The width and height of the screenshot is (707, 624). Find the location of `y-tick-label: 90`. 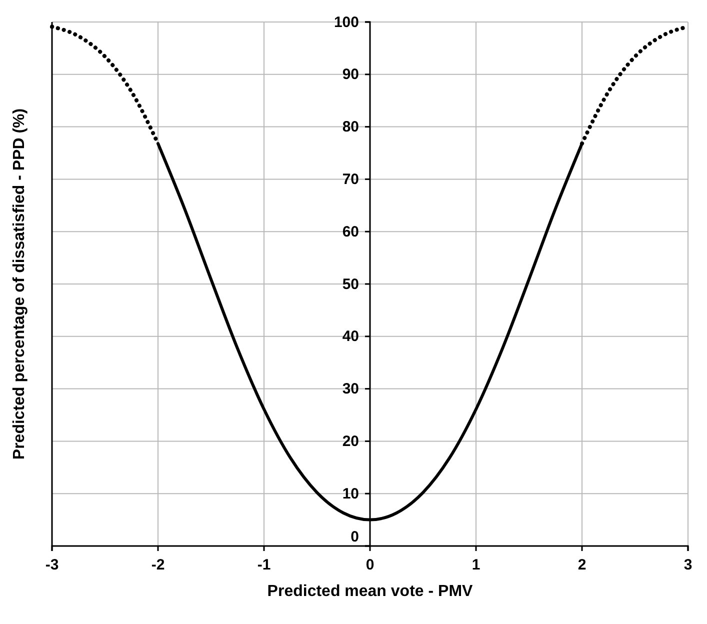

y-tick-label: 90 is located at coordinates (350, 75).